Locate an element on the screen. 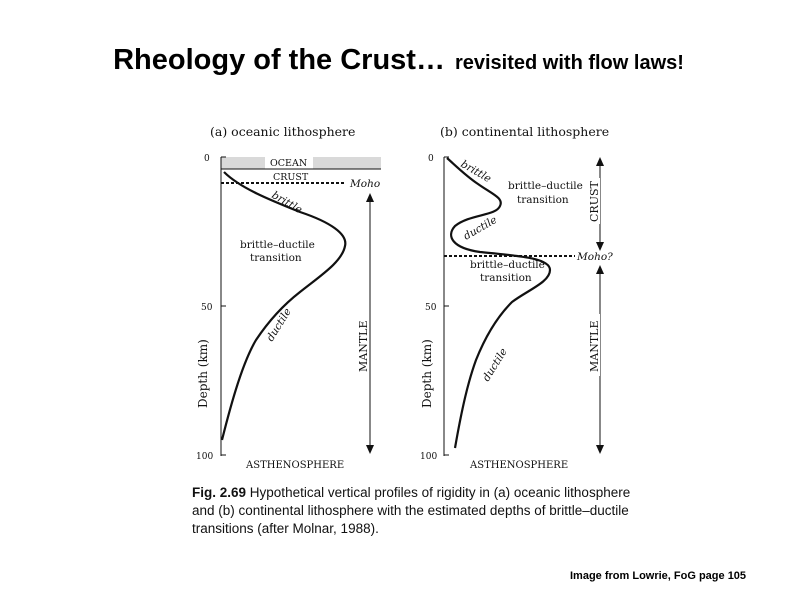  panel-a-mantle-label: MANTLE is located at coordinates (363, 346).